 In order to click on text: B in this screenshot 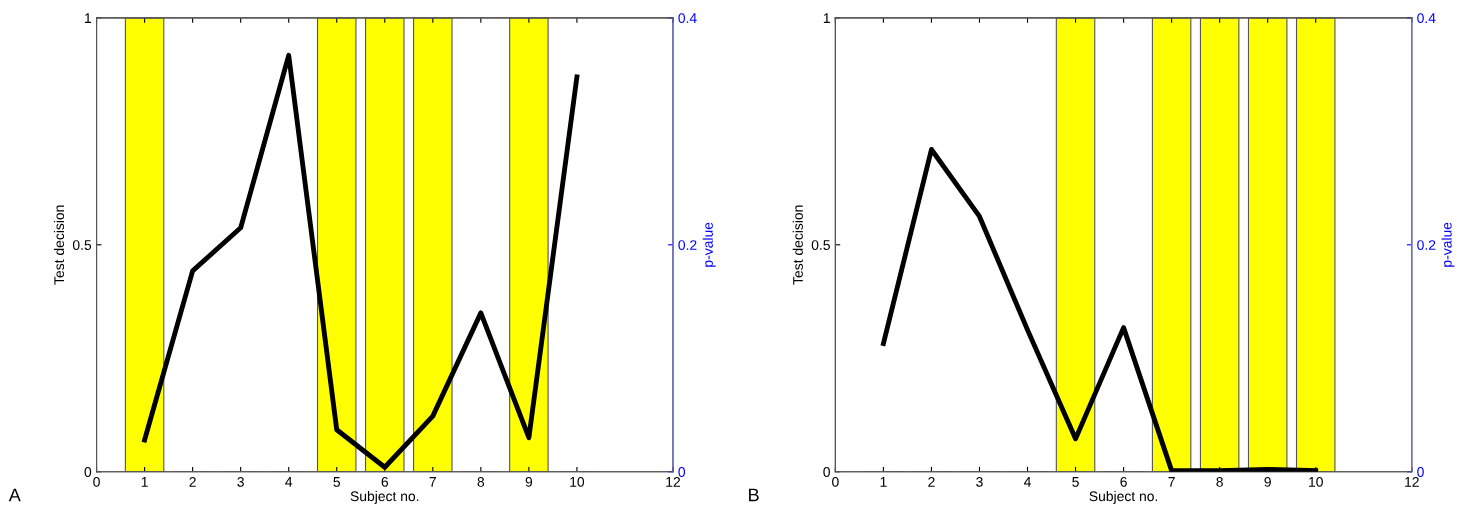, I will do `click(754, 495)`.